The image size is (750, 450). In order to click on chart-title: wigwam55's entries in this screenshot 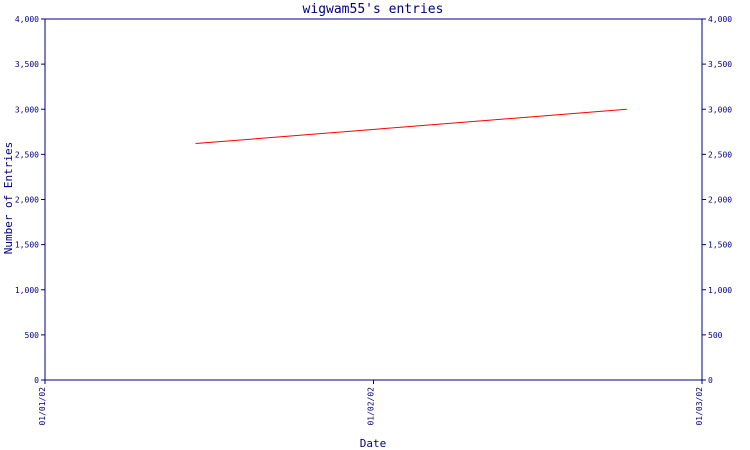, I will do `click(373, 9)`.